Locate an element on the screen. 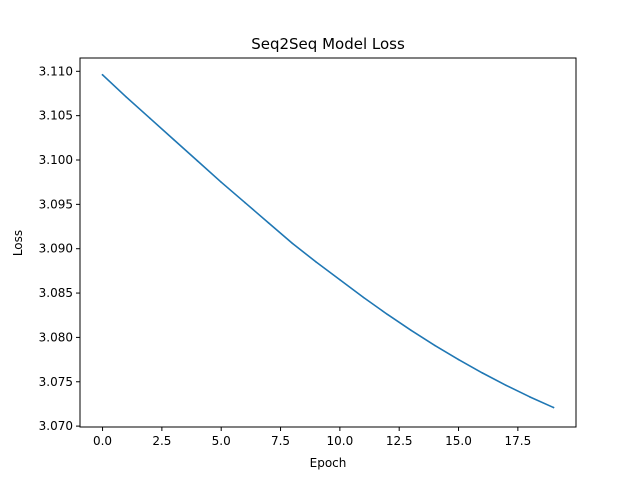 This screenshot has height=480, width=640. y-tick-label: 3.095 is located at coordinates (56, 204).